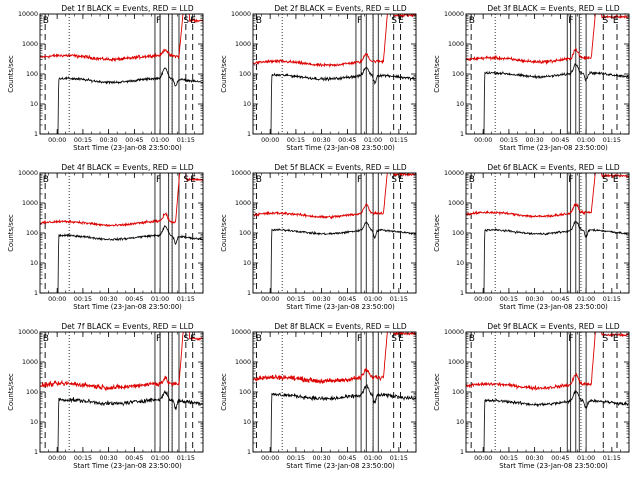  What do you see at coordinates (553, 167) in the screenshot?
I see `panel-title: Det 6f BLACK = Events, RED = LLD` at bounding box center [553, 167].